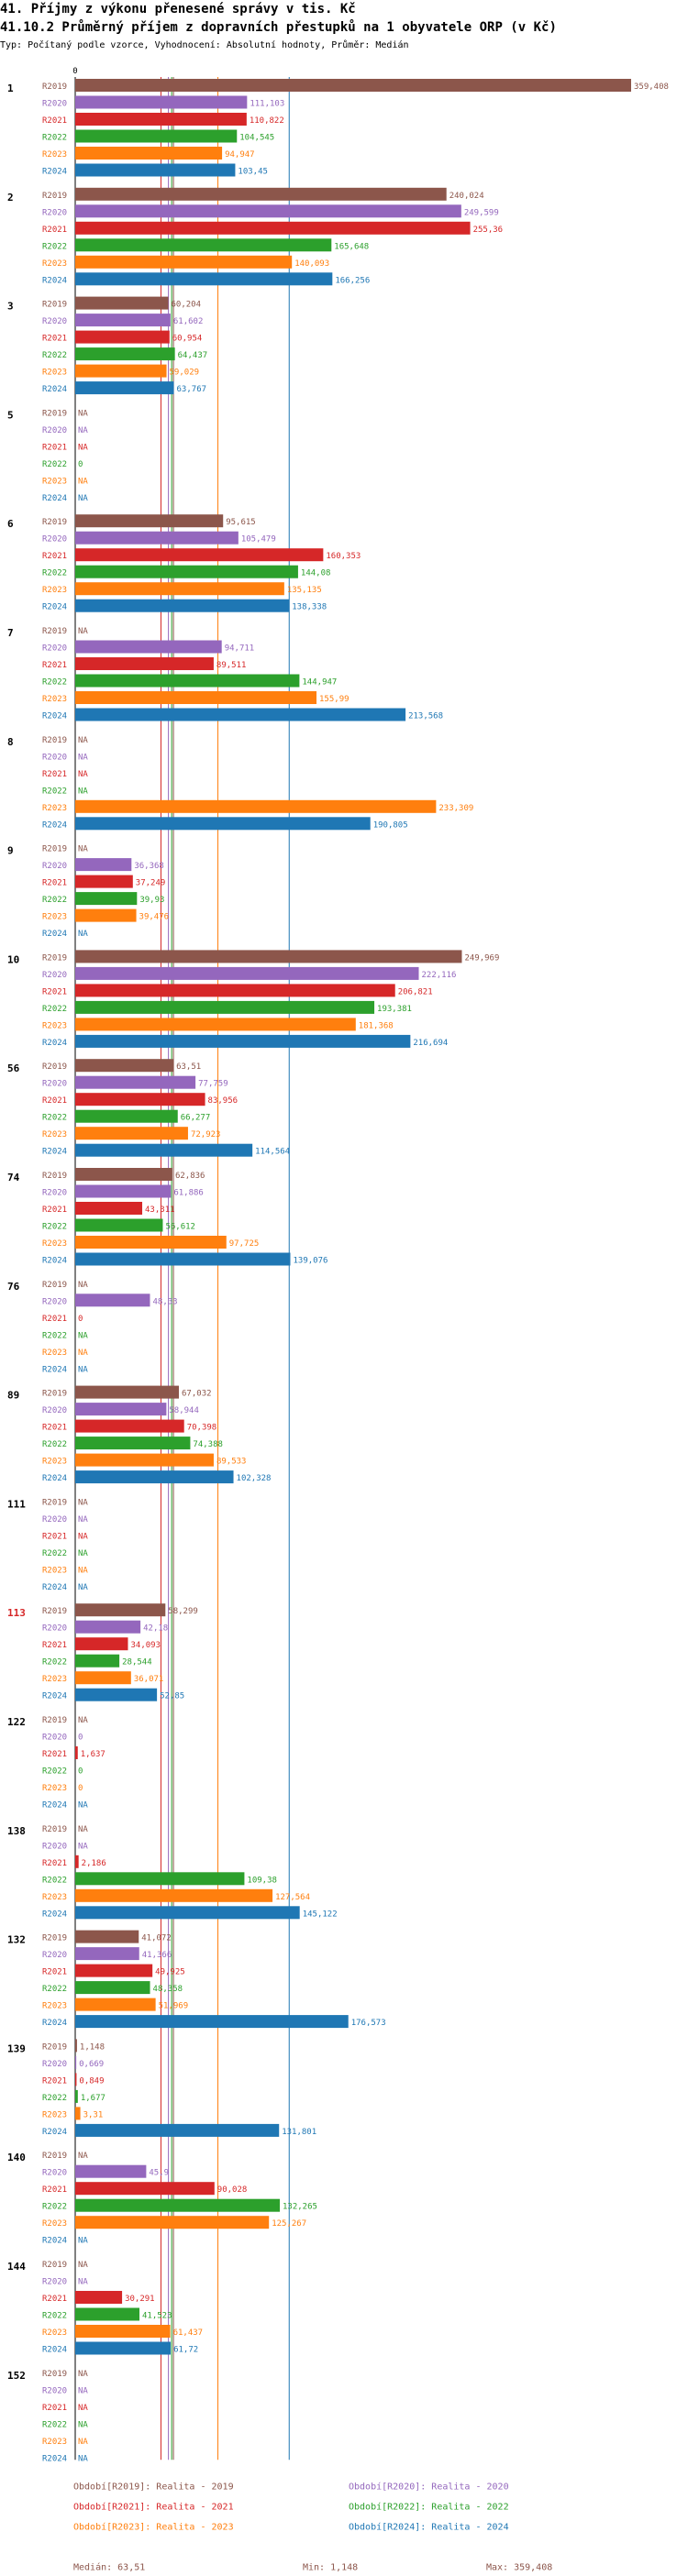 The height and width of the screenshot is (2576, 688). I want to click on stat-min-r2019: Min: 1,148, so click(330, 2567).